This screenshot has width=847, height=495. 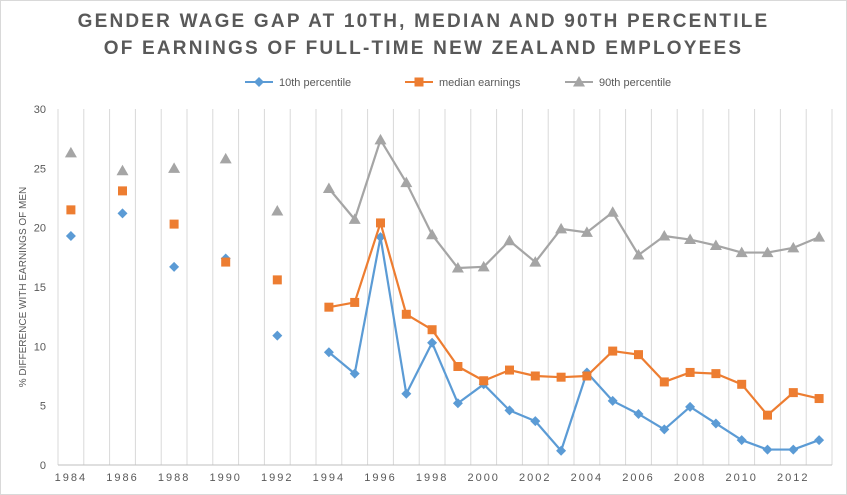 What do you see at coordinates (43, 407) in the screenshot?
I see `y-tick-label: 5` at bounding box center [43, 407].